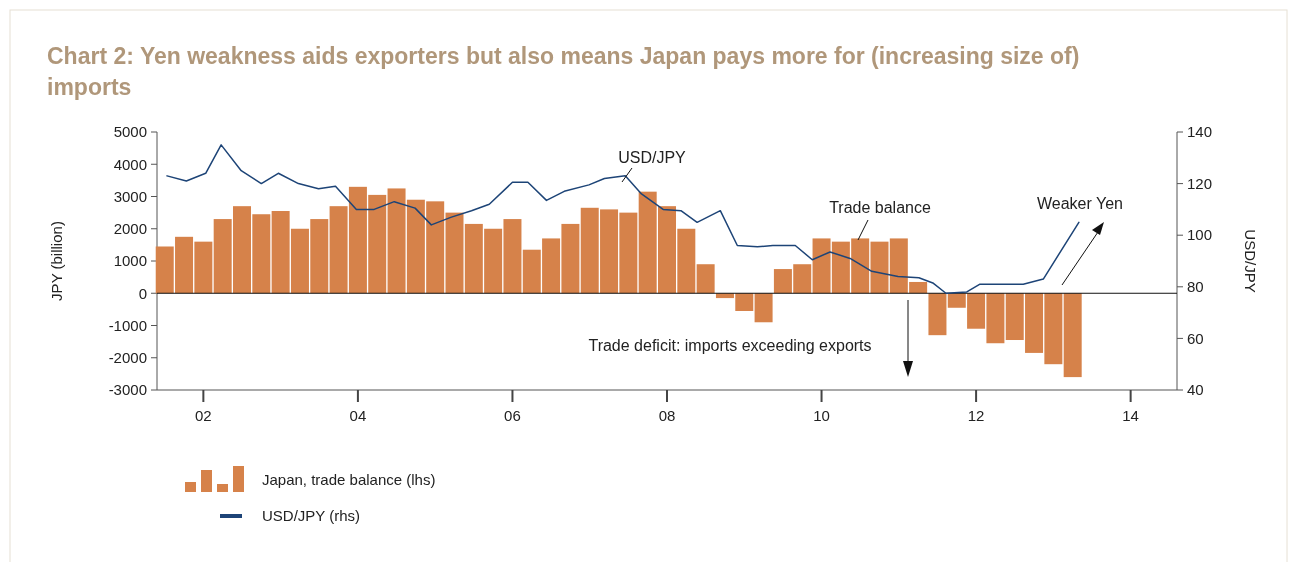 Image resolution: width=1297 pixels, height=562 pixels. What do you see at coordinates (358, 415) in the screenshot?
I see `x-tick-label: 04` at bounding box center [358, 415].